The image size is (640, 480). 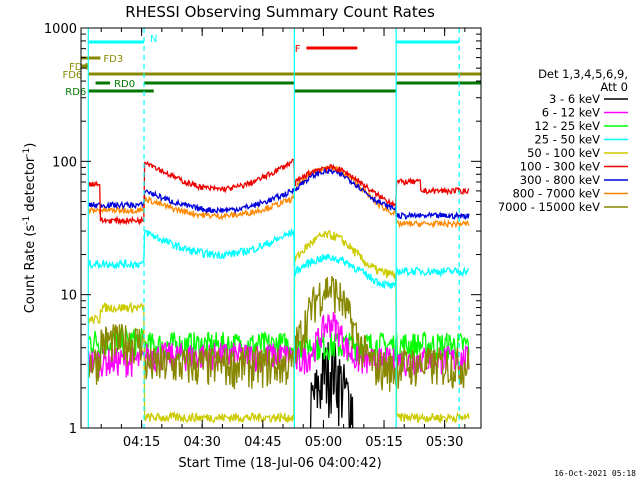 I want to click on x-axis-label: Start Time (18-Jul-06 04:00:42), so click(x=279, y=463).